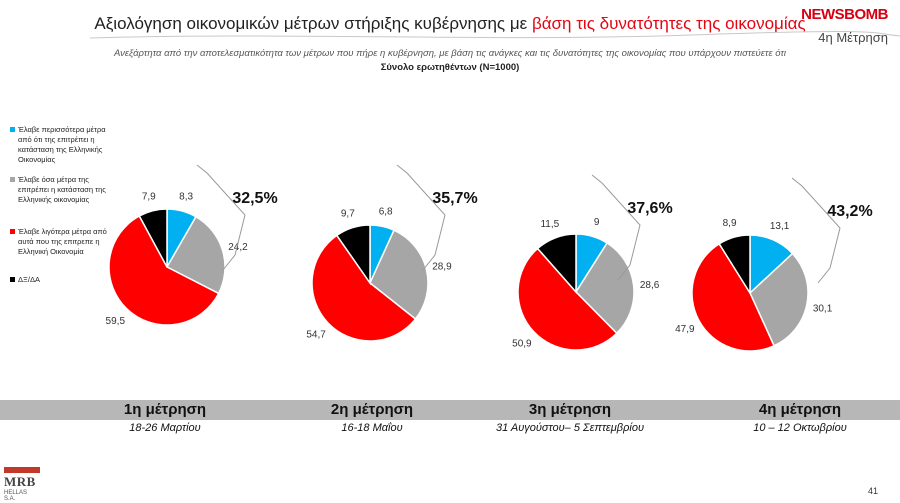 The image size is (900, 503). I want to click on logo-subtext: HELLAS S.A., so click(16, 496).